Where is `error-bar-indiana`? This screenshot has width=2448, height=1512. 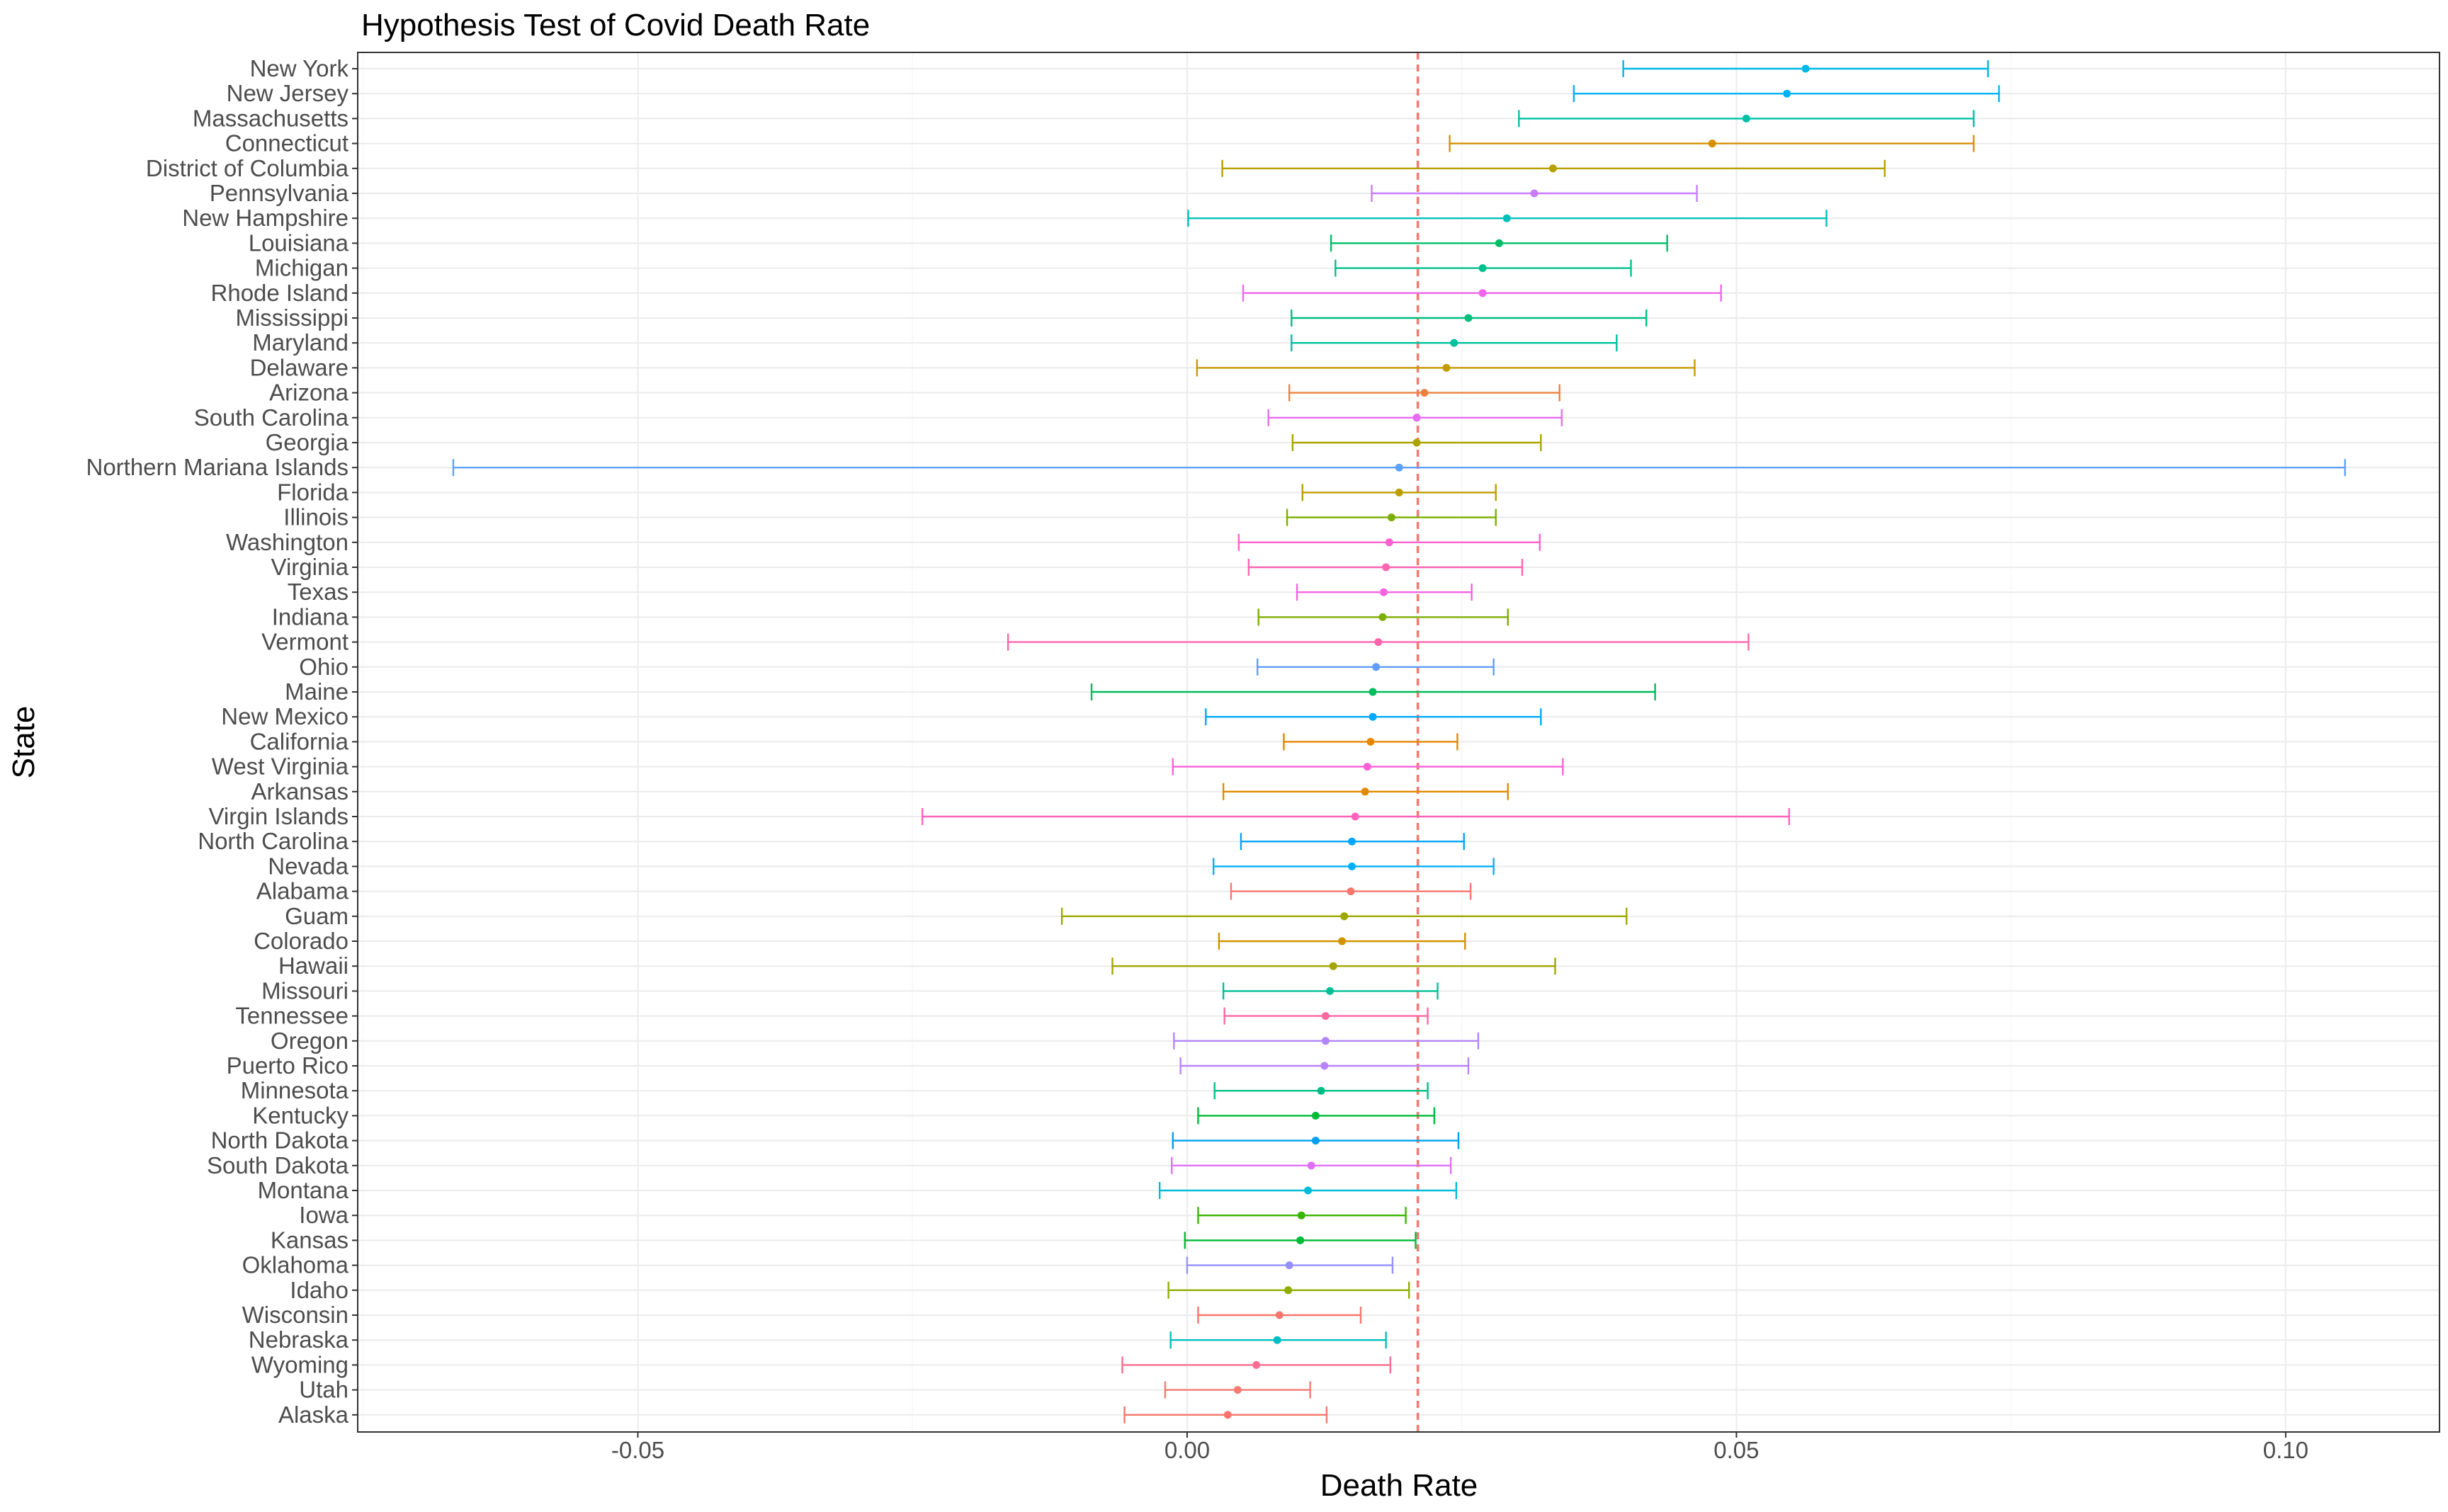 error-bar-indiana is located at coordinates (1383, 617).